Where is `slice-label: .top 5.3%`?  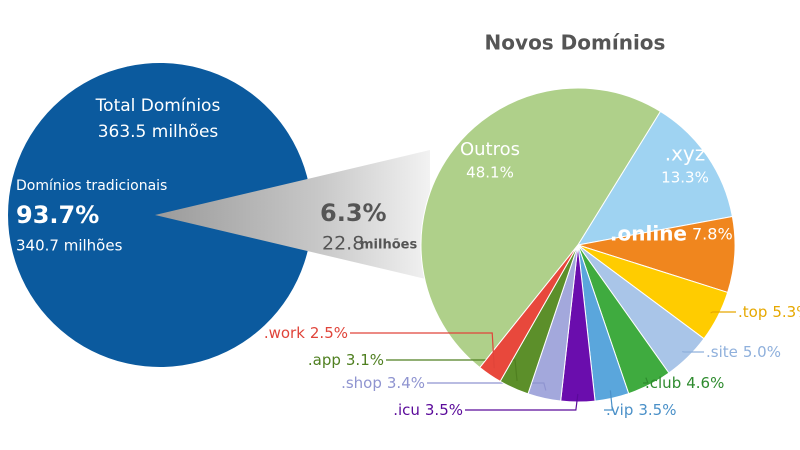 slice-label: .top 5.3% is located at coordinates (769, 312).